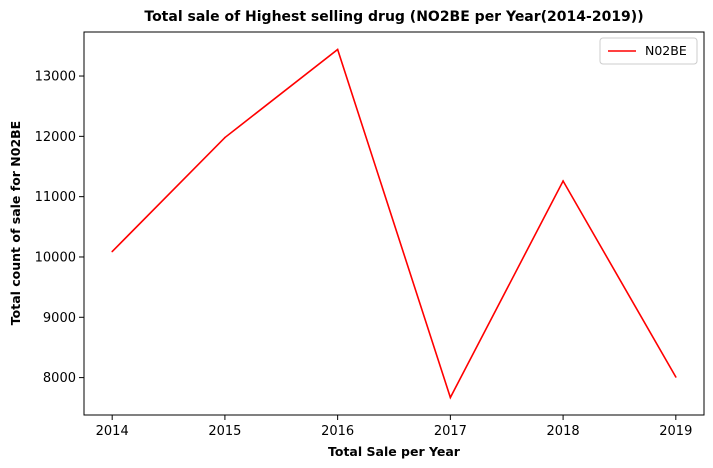 Image resolution: width=713 pixels, height=468 pixels. What do you see at coordinates (59, 318) in the screenshot?
I see `y-tick-label: 9000` at bounding box center [59, 318].